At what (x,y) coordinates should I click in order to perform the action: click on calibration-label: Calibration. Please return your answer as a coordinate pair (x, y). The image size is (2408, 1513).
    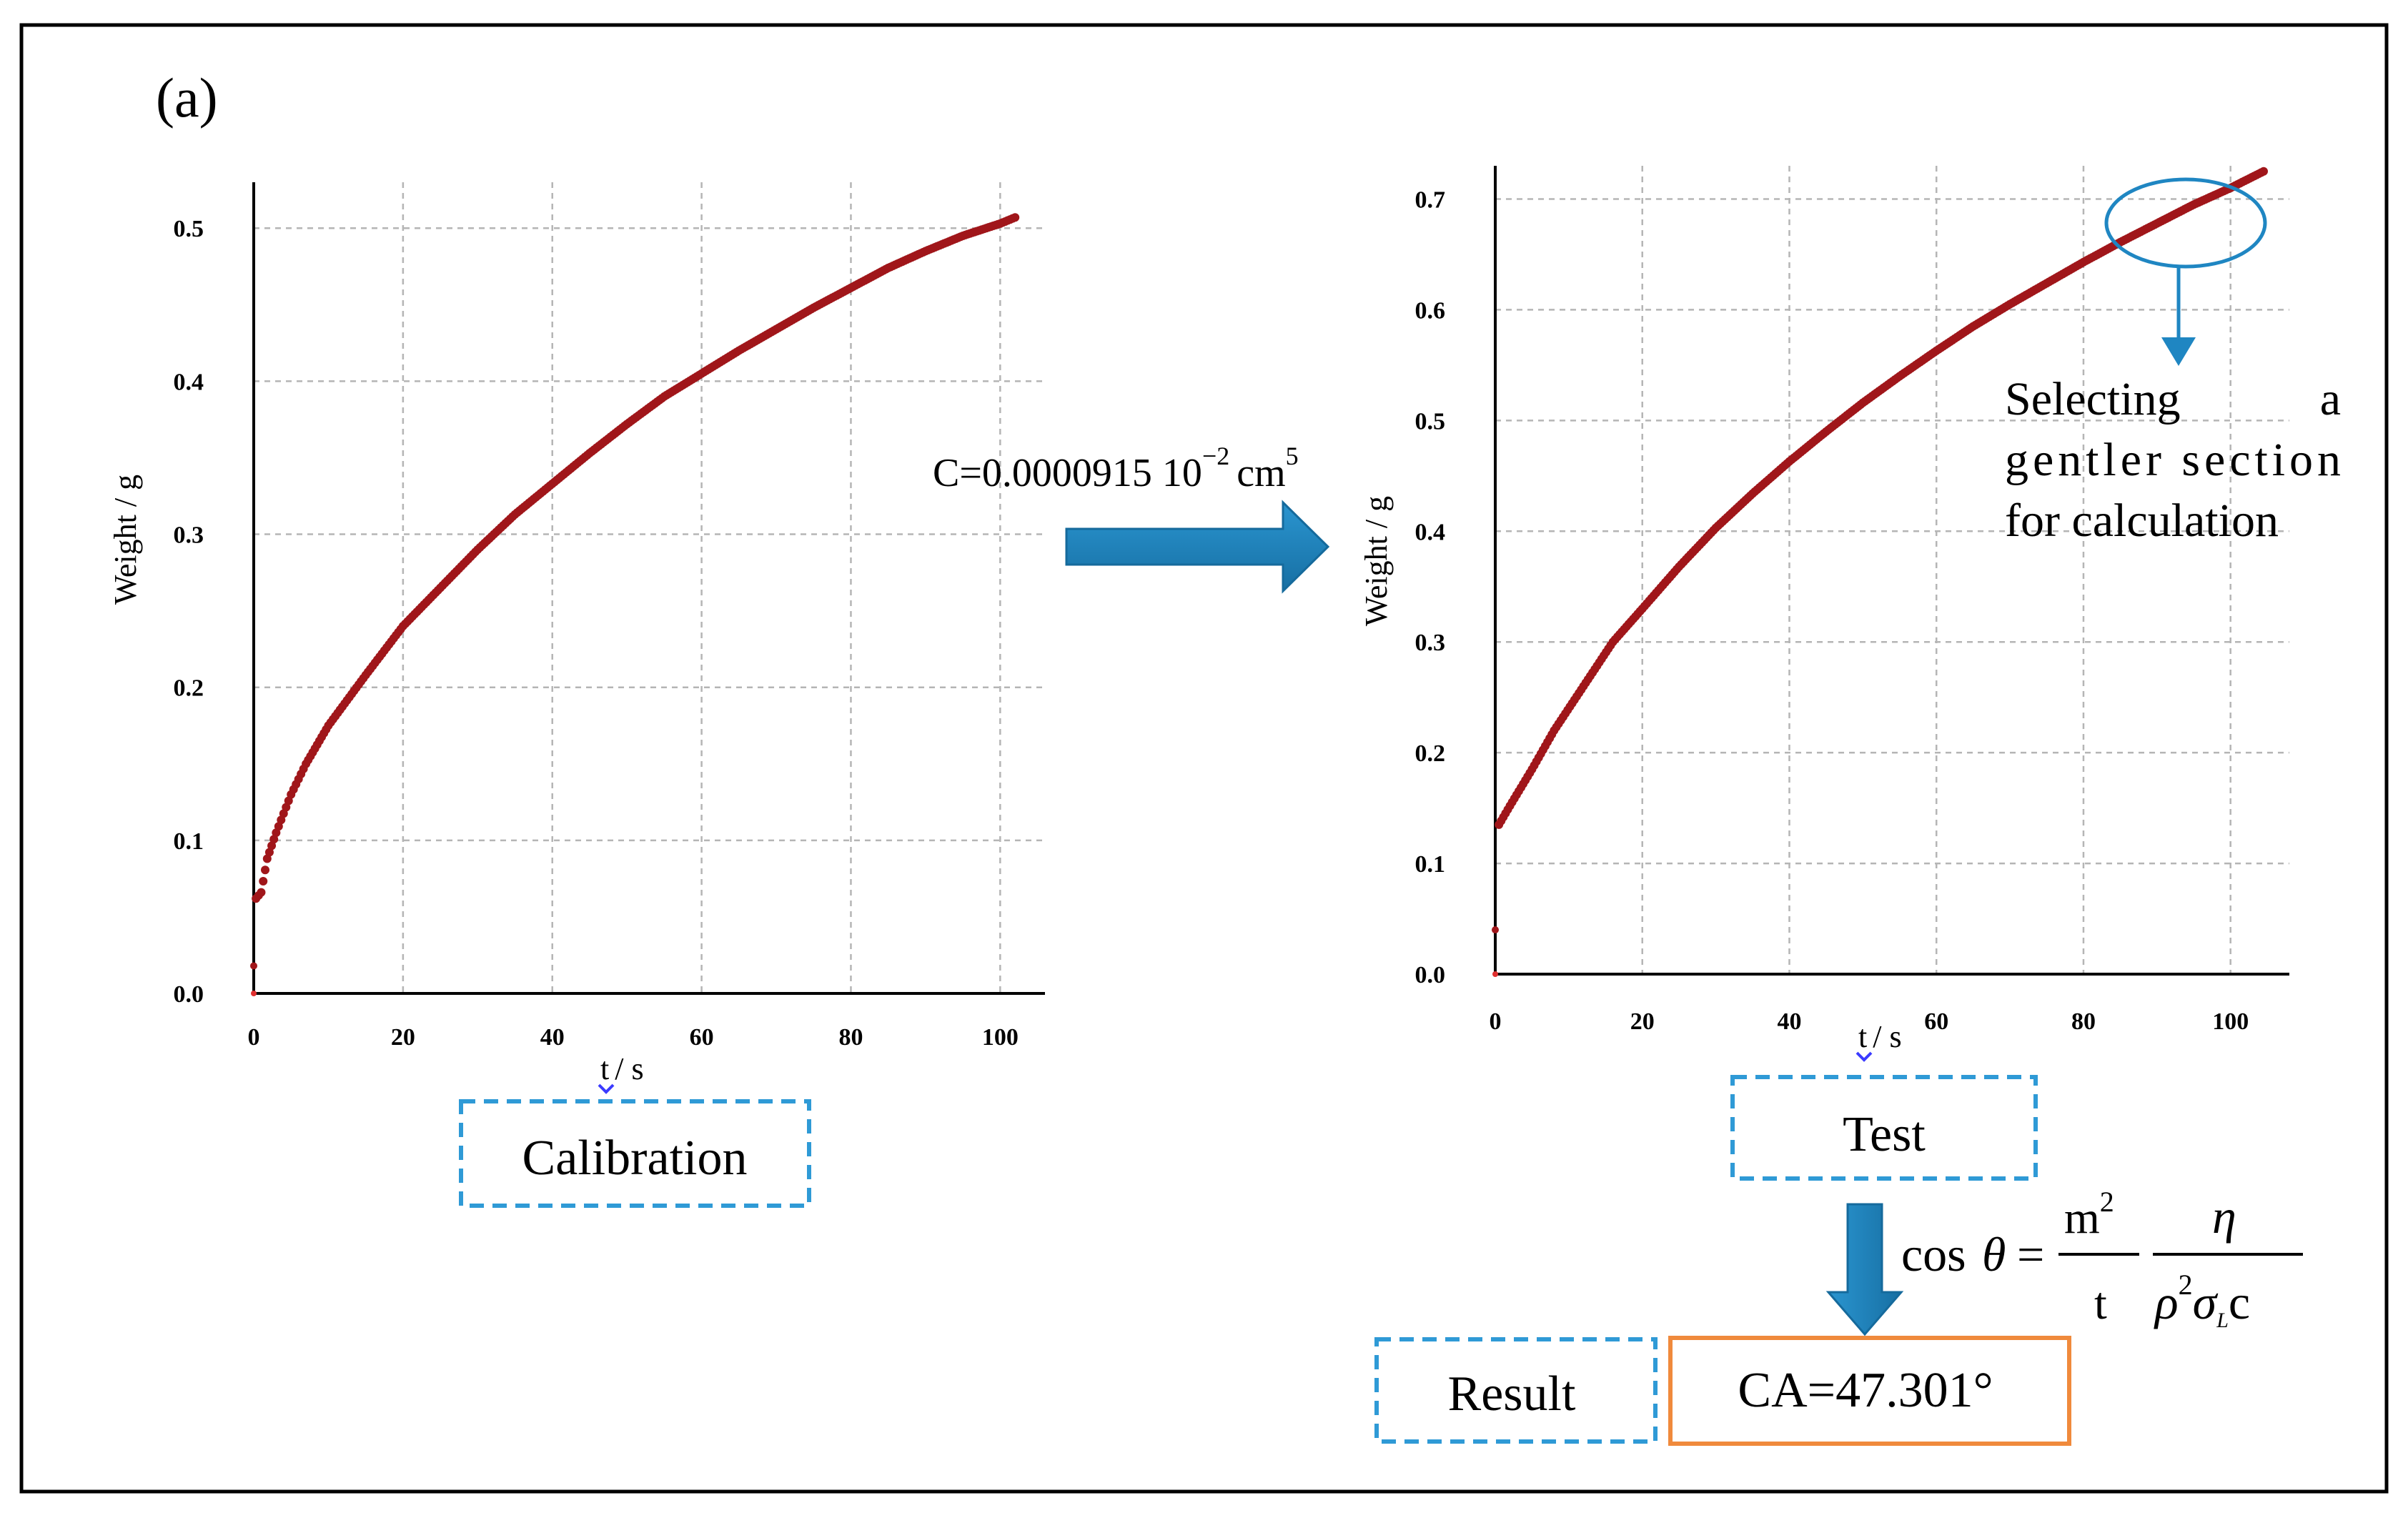
    Looking at the image, I should click on (635, 1158).